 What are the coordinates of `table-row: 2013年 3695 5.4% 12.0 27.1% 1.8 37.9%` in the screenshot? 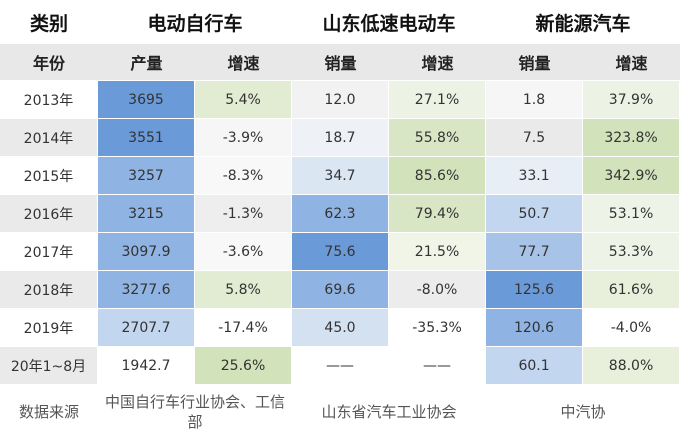 It's located at (340, 99).